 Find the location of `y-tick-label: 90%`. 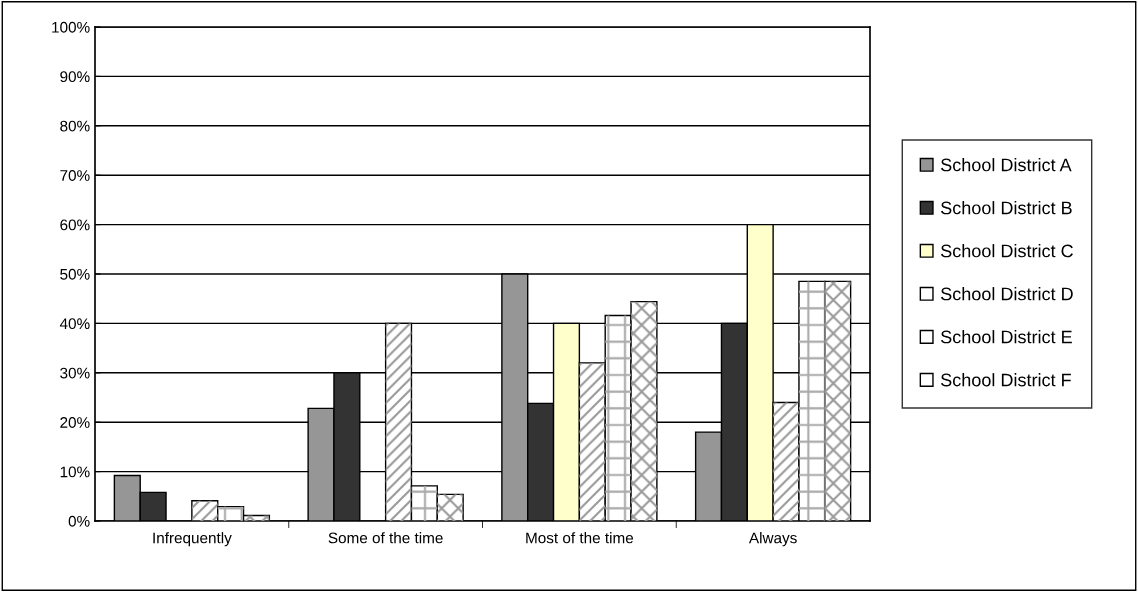

y-tick-label: 90% is located at coordinates (75, 77).